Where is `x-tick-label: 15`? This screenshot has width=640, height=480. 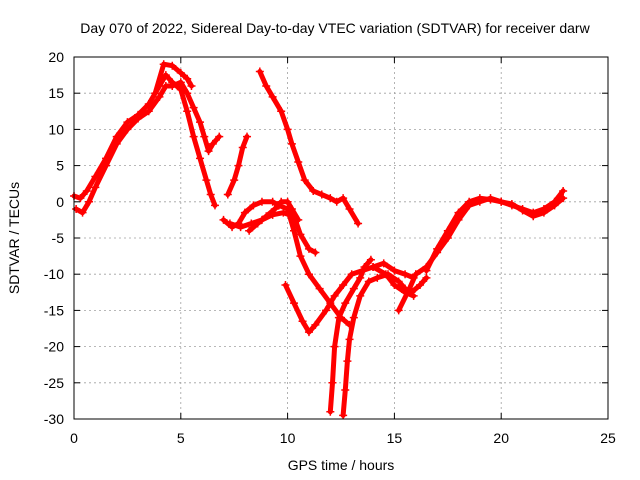 x-tick-label: 15 is located at coordinates (395, 438).